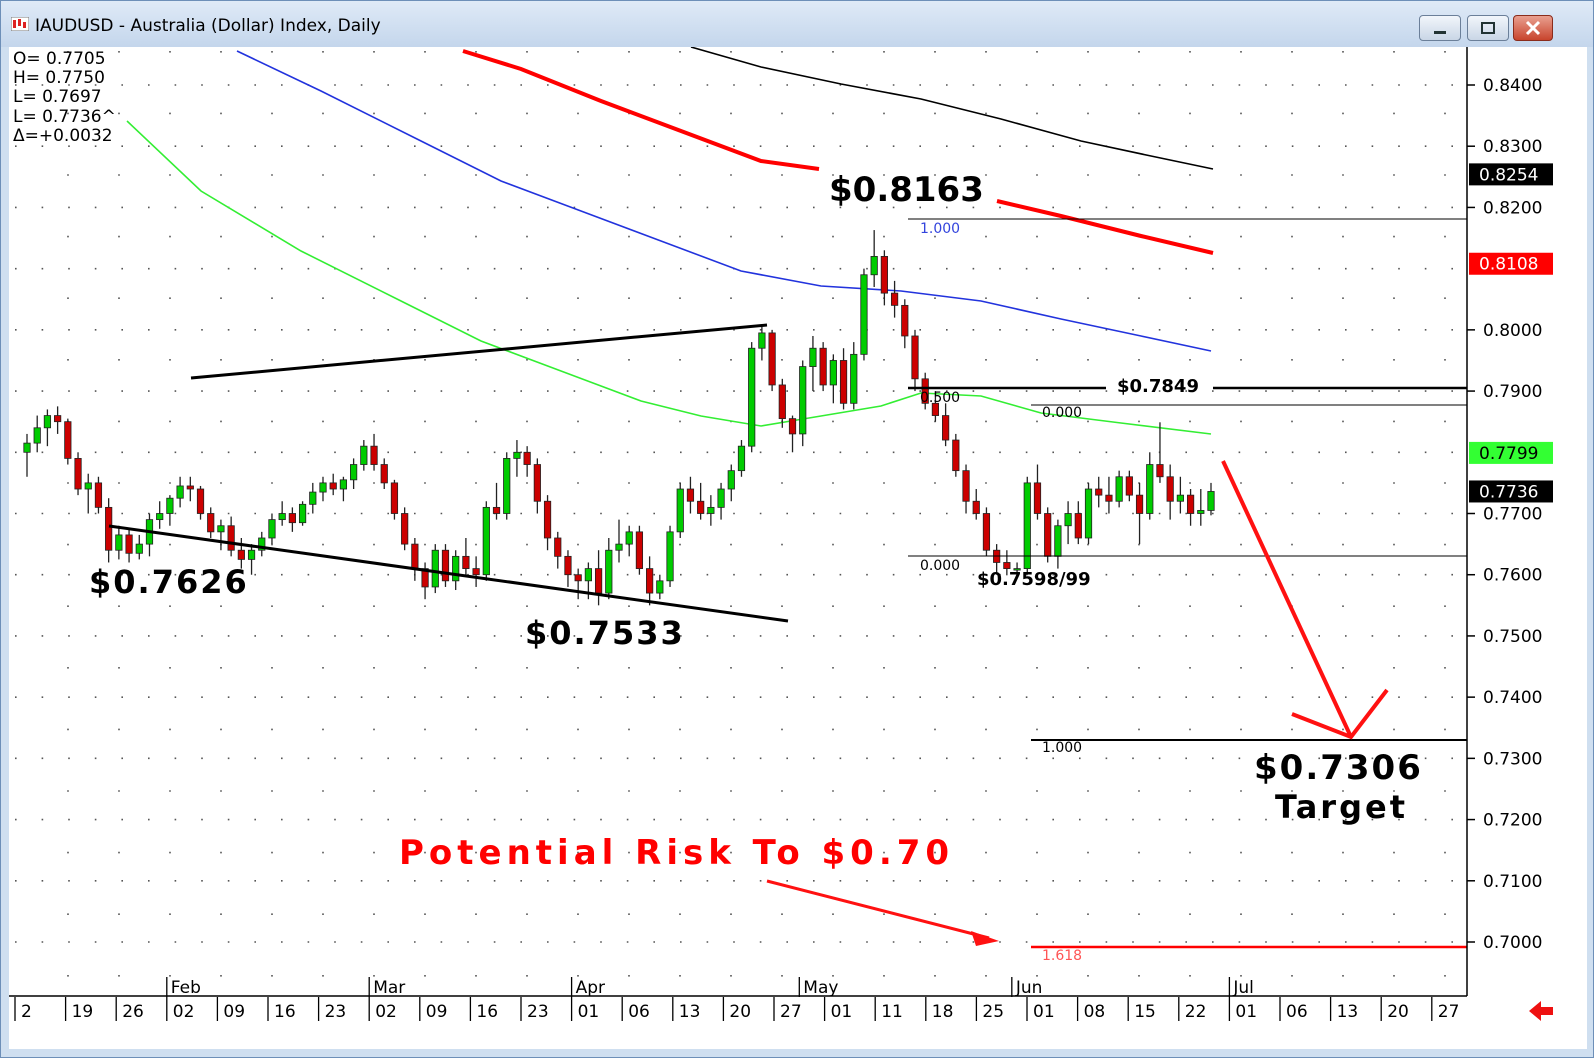  What do you see at coordinates (1062, 956) in the screenshot?
I see `fib-label: 1.618` at bounding box center [1062, 956].